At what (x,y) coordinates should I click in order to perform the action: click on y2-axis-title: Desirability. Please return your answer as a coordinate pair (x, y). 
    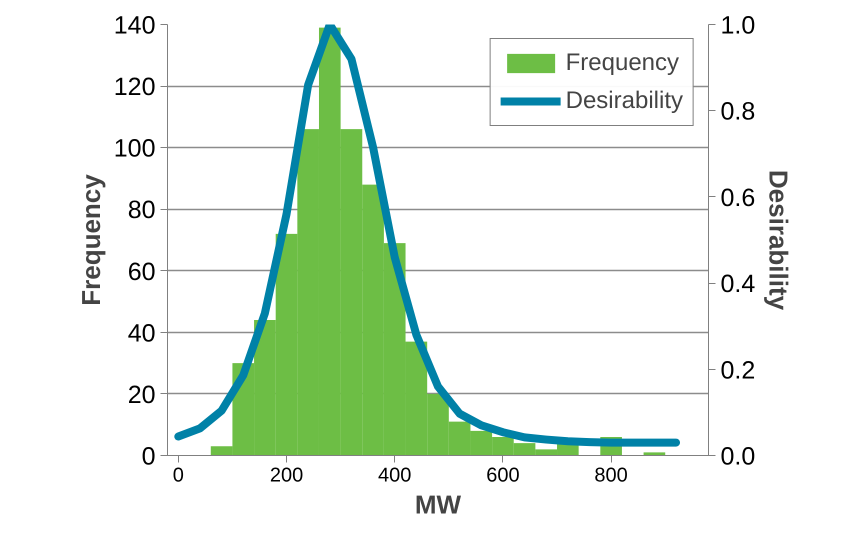
    Looking at the image, I should click on (778, 240).